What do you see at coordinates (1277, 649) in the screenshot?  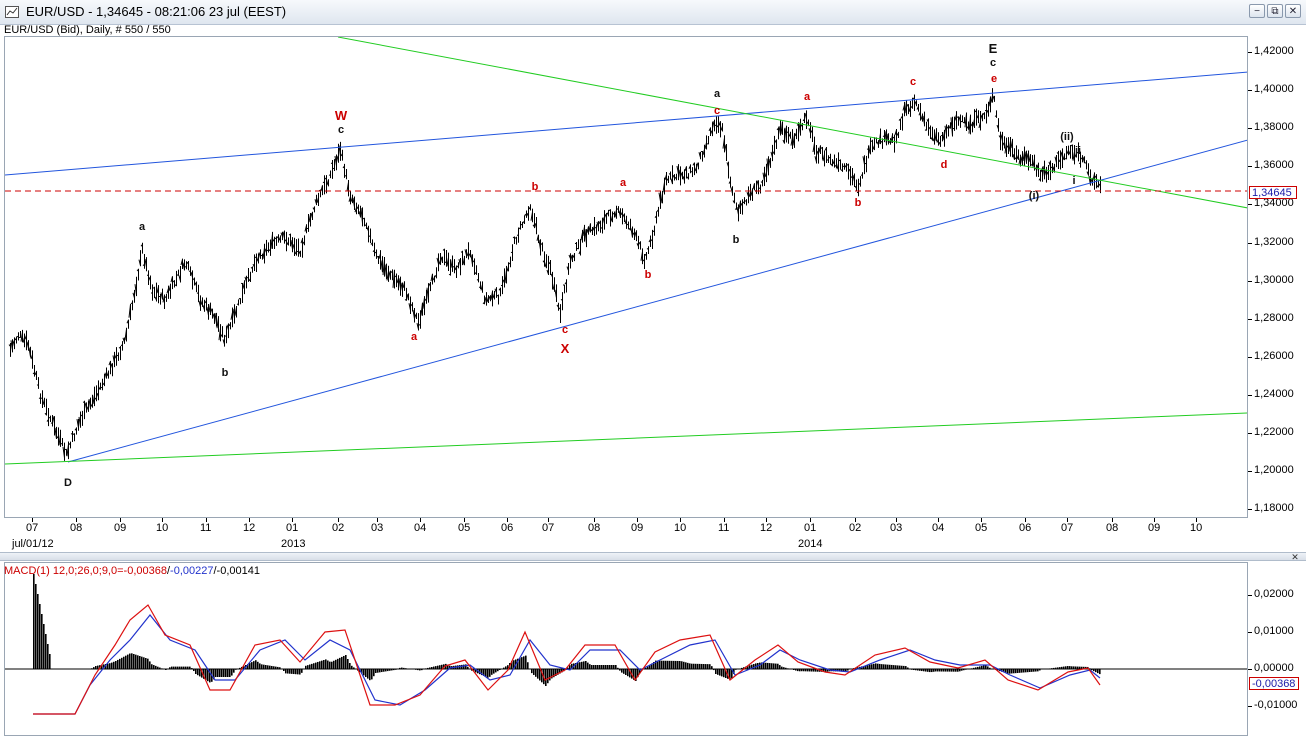 I see `macd-axis` at bounding box center [1277, 649].